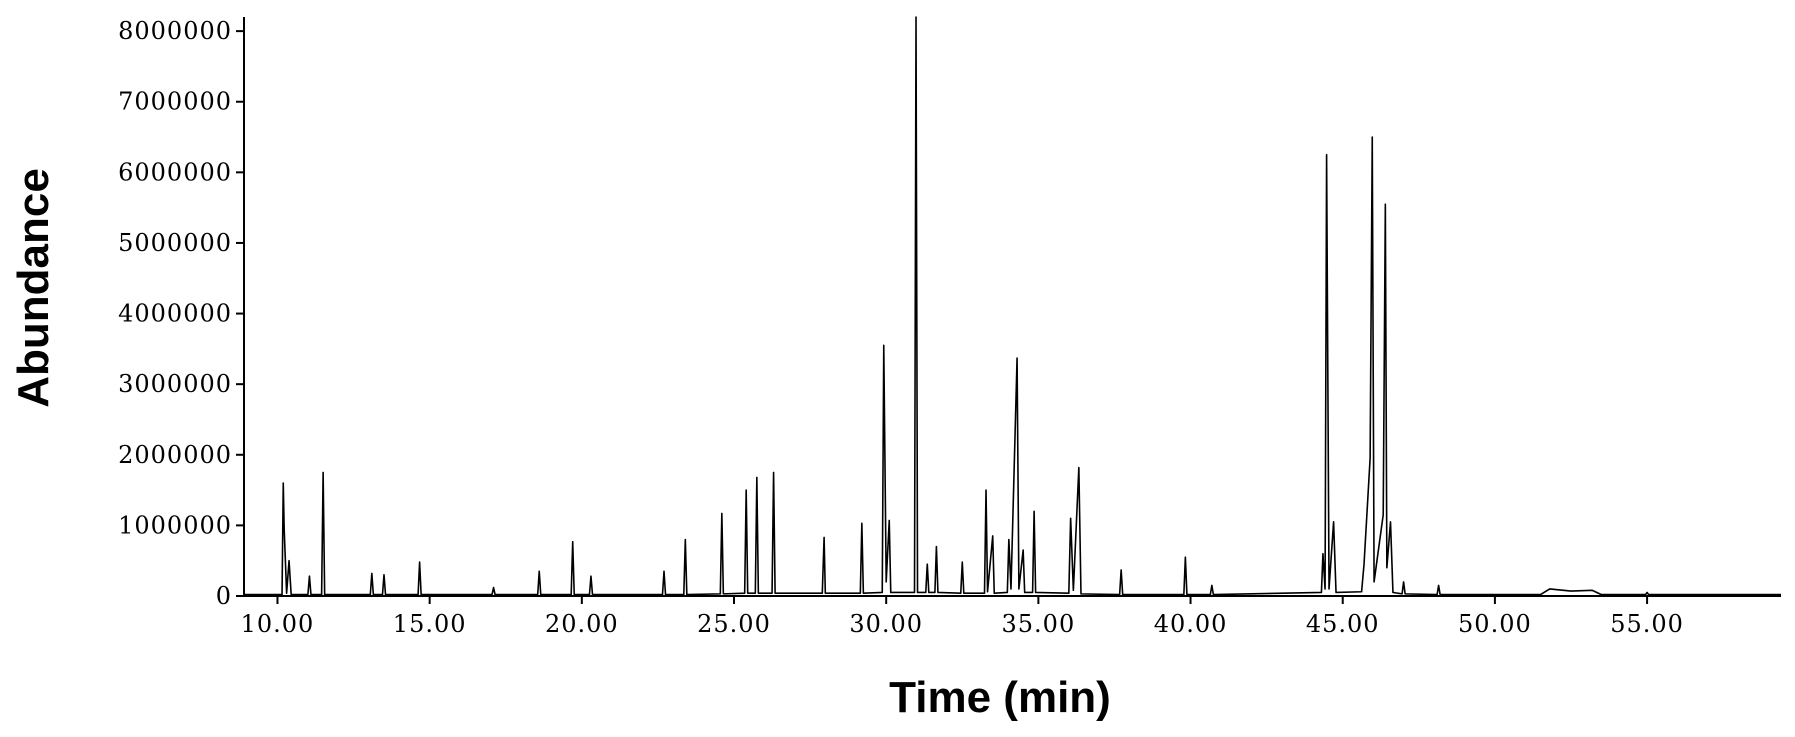  Describe the element at coordinates (224, 596) in the screenshot. I see `y-tick-label: 0` at that location.